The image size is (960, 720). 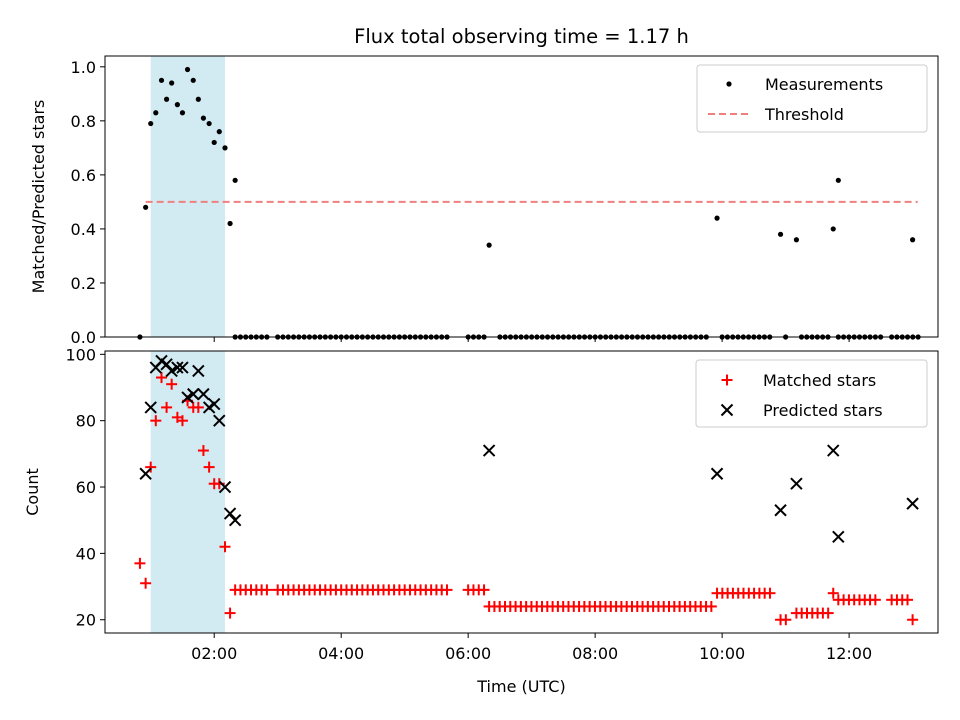 What do you see at coordinates (824, 84) in the screenshot?
I see `legend-measurements-label: Measurements` at bounding box center [824, 84].